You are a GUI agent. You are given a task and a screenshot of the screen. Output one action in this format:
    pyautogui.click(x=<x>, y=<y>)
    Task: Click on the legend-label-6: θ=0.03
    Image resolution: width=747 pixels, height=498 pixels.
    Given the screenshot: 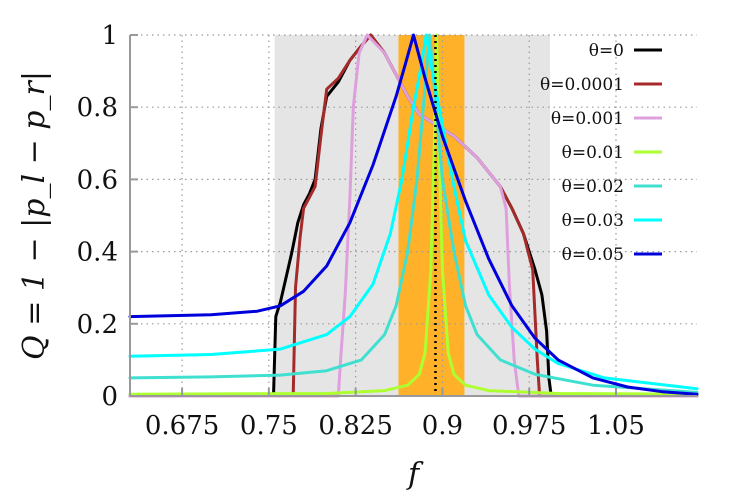 What is the action you would take?
    pyautogui.click(x=593, y=221)
    